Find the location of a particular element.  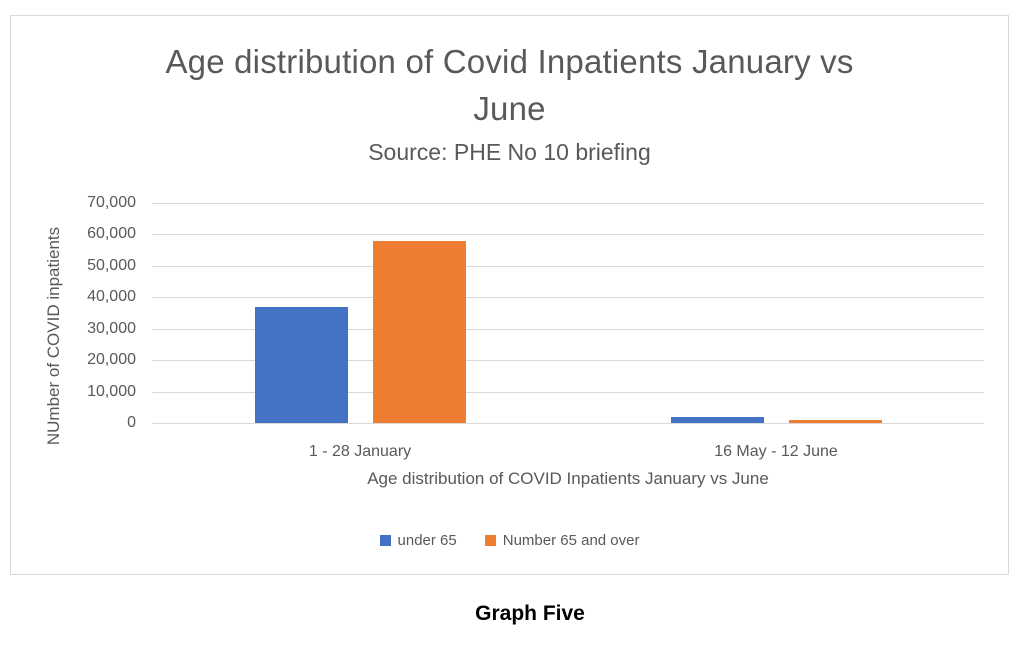

y-axis-tick-label: 10,000 is located at coordinates (111, 391).